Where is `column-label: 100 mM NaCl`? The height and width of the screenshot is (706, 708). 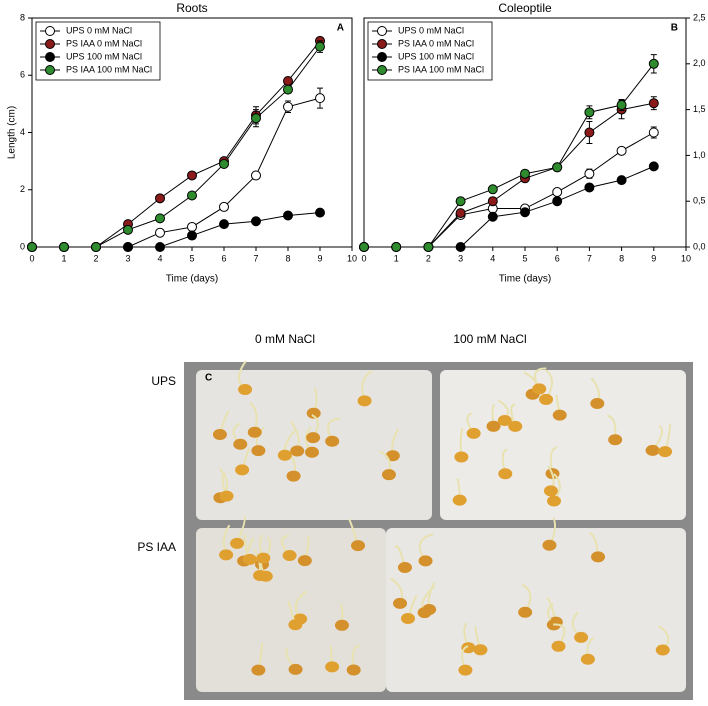 column-label: 100 mM NaCl is located at coordinates (489, 339).